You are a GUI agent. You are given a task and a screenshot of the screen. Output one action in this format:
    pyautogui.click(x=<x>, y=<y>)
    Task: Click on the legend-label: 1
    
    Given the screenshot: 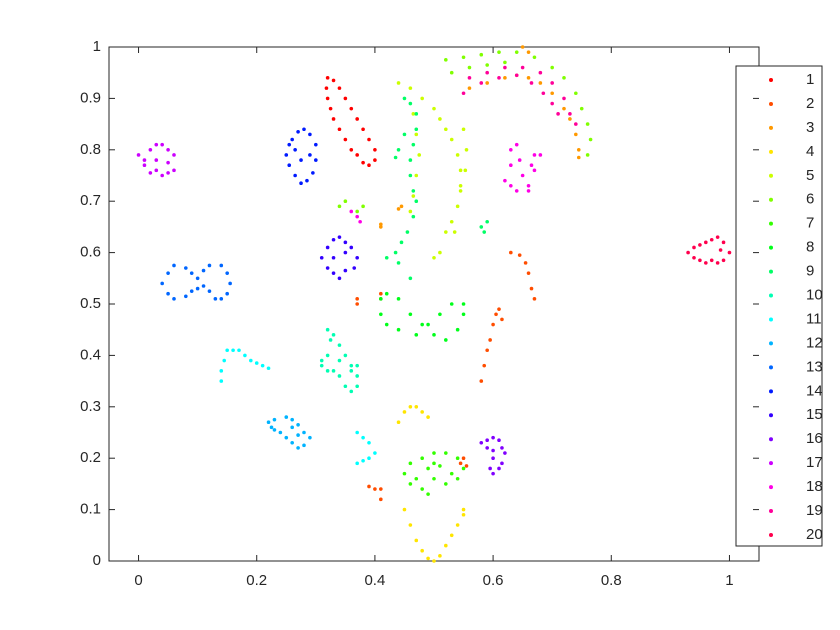 What is the action you would take?
    pyautogui.click(x=810, y=79)
    